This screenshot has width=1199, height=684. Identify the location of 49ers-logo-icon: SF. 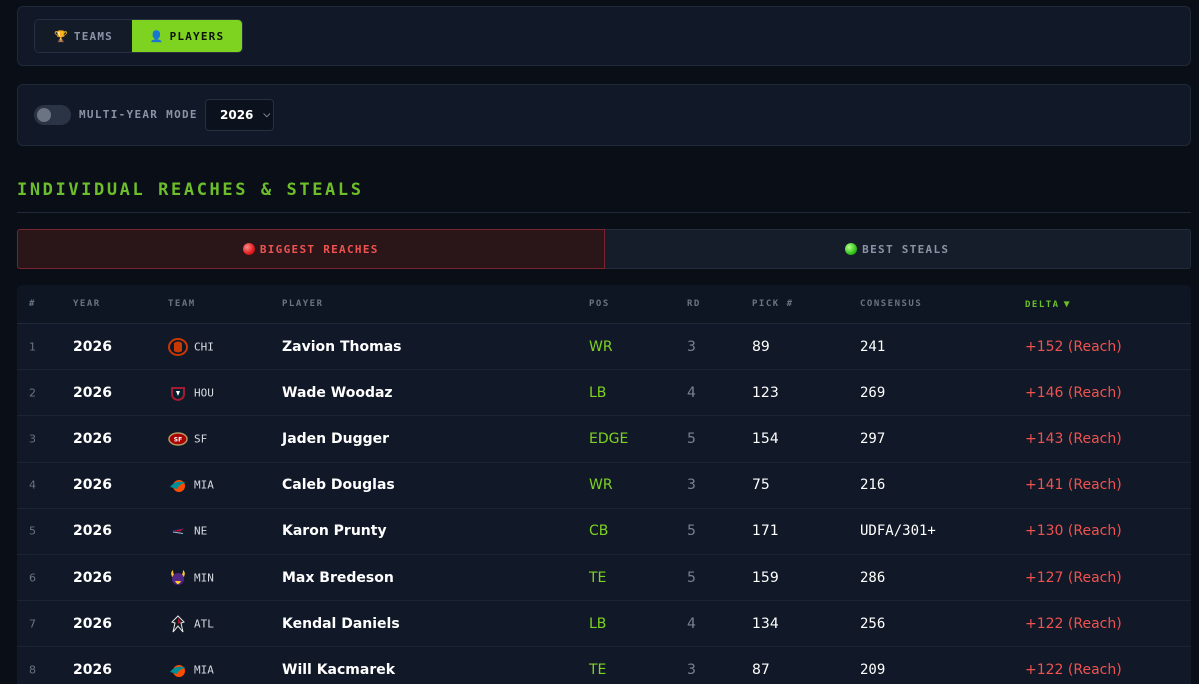
(178, 439).